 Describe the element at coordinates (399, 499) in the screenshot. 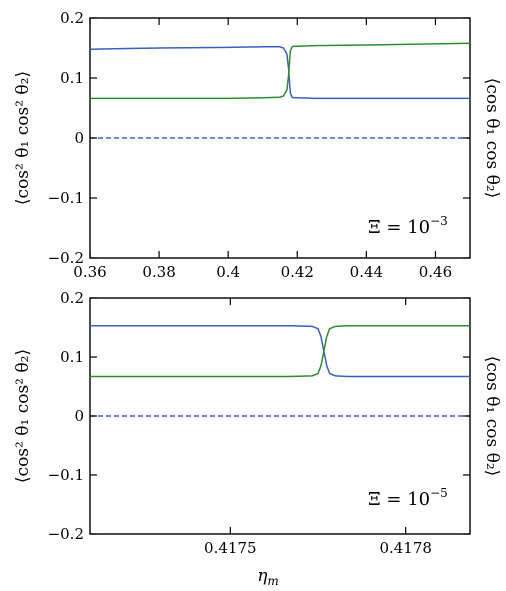

I see `annotation-bottom-base: Ξ = 10` at that location.